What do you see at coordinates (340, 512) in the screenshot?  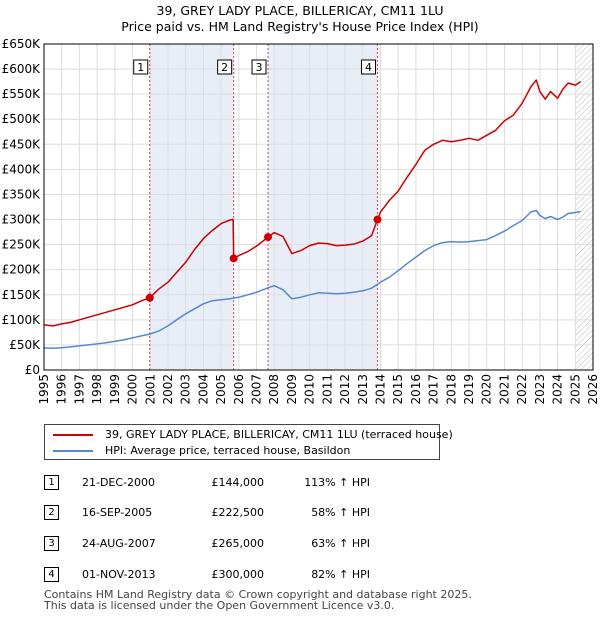 I see `sale-hpi-change: 58% ↑ HPI` at bounding box center [340, 512].